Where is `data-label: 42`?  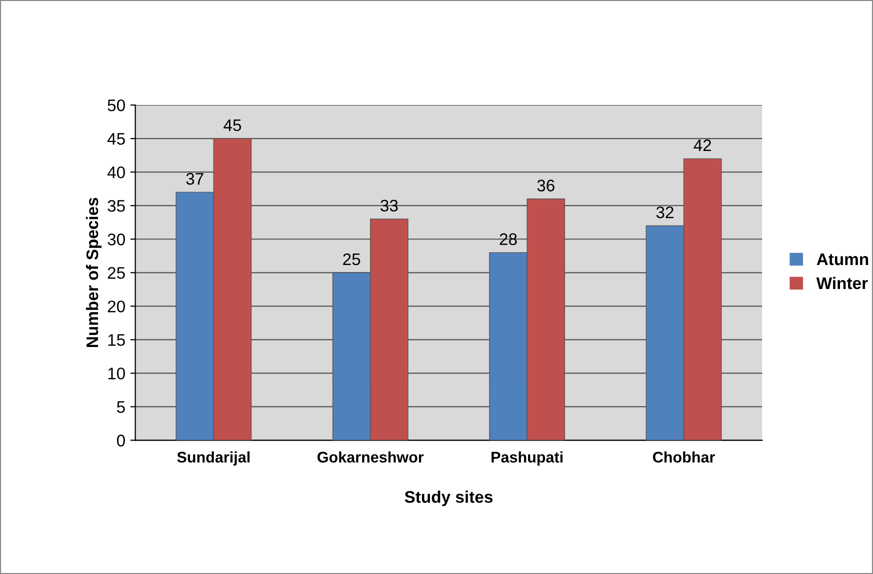 data-label: 42 is located at coordinates (703, 145).